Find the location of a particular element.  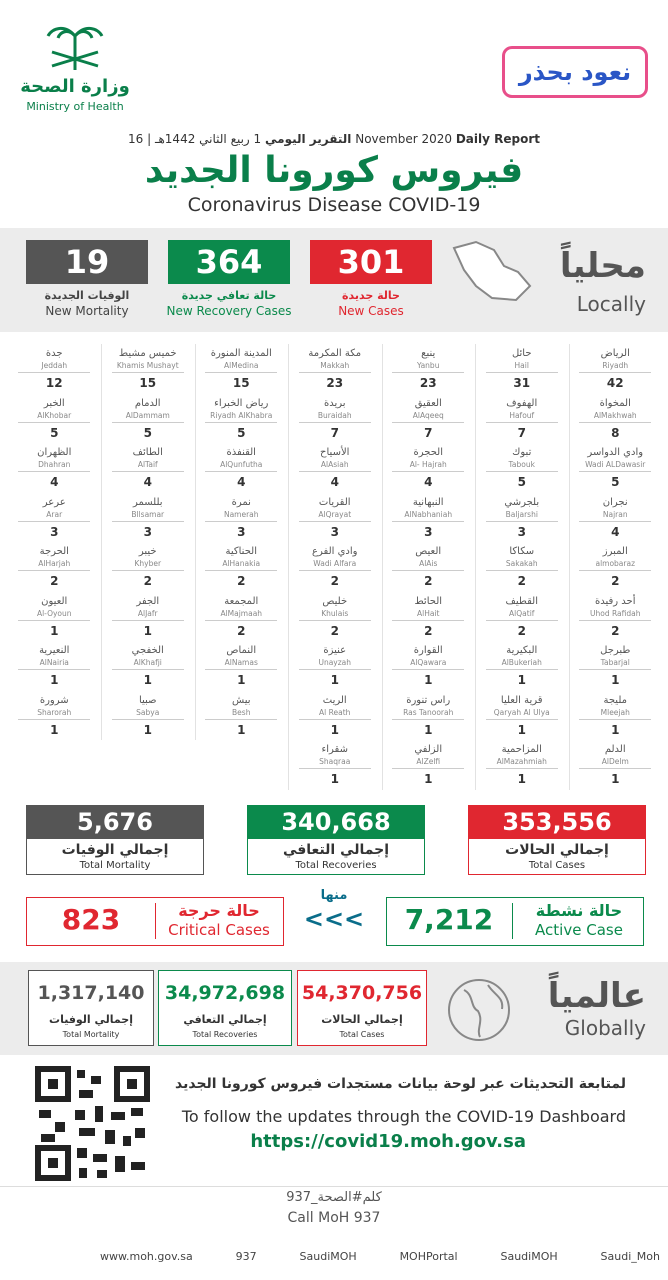

total-cases-value: 353,556 is located at coordinates (557, 822).